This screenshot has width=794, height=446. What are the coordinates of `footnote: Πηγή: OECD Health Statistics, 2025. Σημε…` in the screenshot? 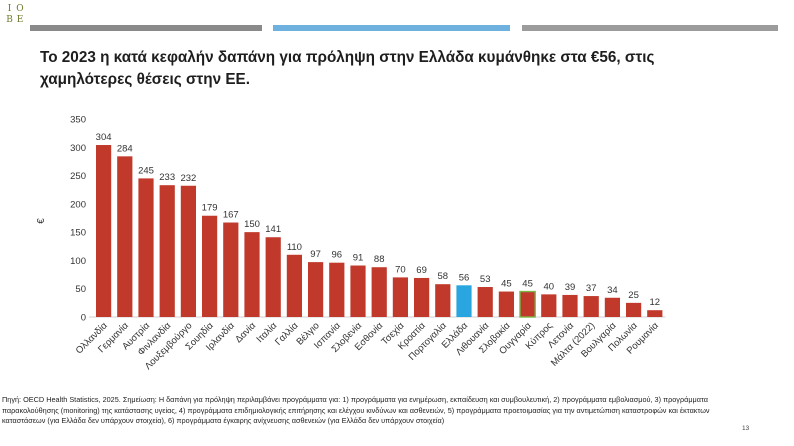 It's located at (356, 410).